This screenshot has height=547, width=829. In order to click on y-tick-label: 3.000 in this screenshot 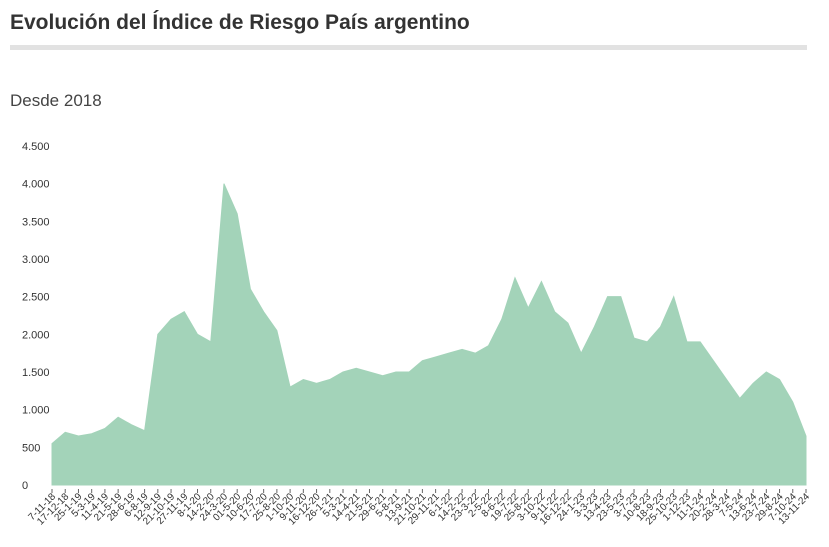, I will do `click(36, 260)`.